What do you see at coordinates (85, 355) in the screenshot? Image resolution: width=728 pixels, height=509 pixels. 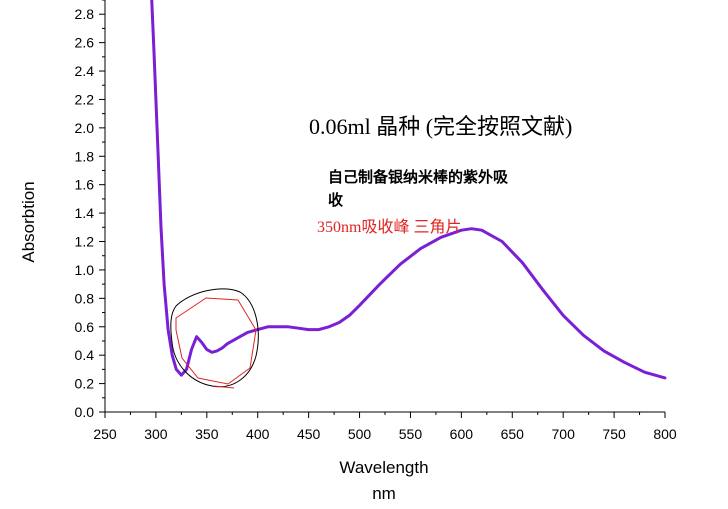 I see `y-tick-label: 0.4` at bounding box center [85, 355].